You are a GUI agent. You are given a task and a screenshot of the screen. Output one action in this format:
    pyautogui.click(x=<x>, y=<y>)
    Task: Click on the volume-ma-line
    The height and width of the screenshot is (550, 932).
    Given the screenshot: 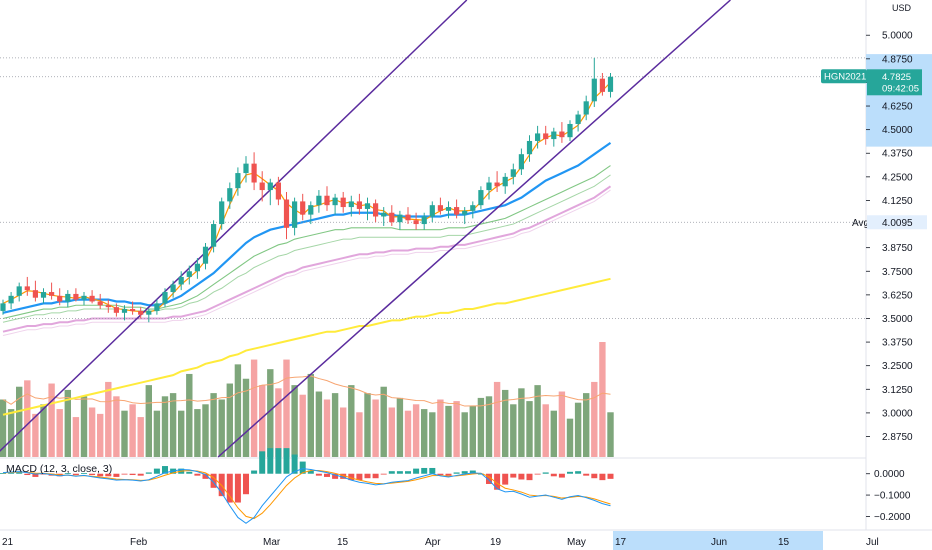 What is the action you would take?
    pyautogui.click(x=306, y=391)
    